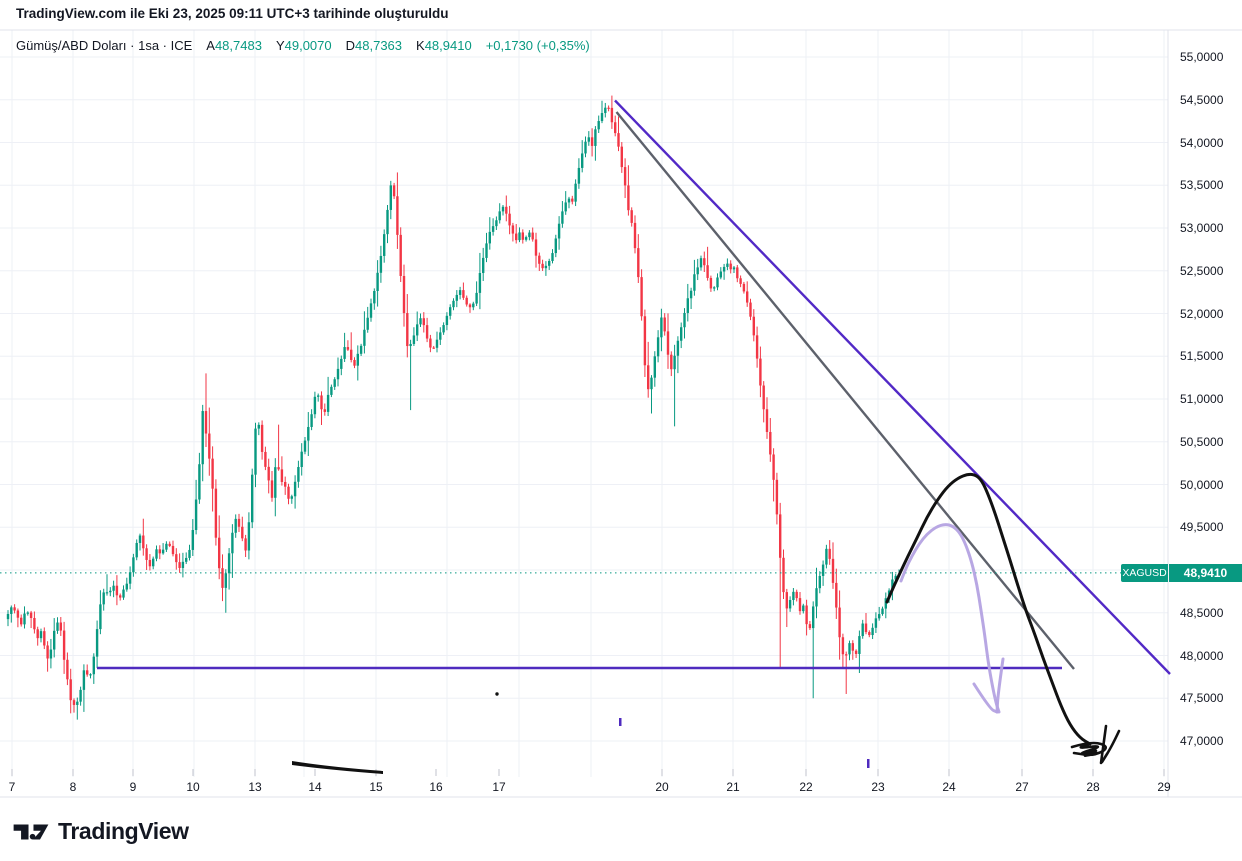 This screenshot has width=1242, height=861. What do you see at coordinates (1202, 399) in the screenshot?
I see `price-tick-label: 51,0000` at bounding box center [1202, 399].